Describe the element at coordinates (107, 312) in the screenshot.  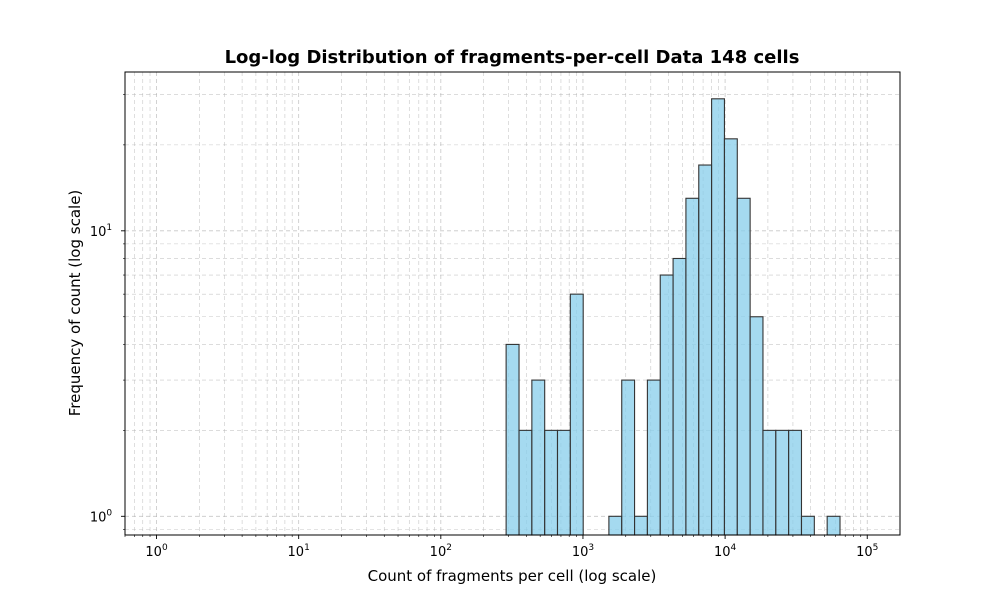
I see `y-axis-ticks: 100 10¹` at that location.